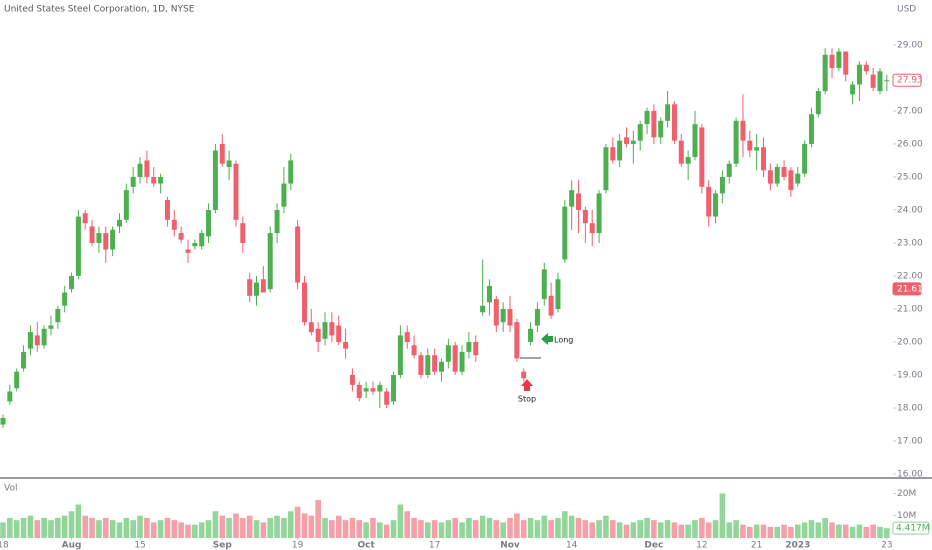  I want to click on price-tag-box, so click(907, 80).